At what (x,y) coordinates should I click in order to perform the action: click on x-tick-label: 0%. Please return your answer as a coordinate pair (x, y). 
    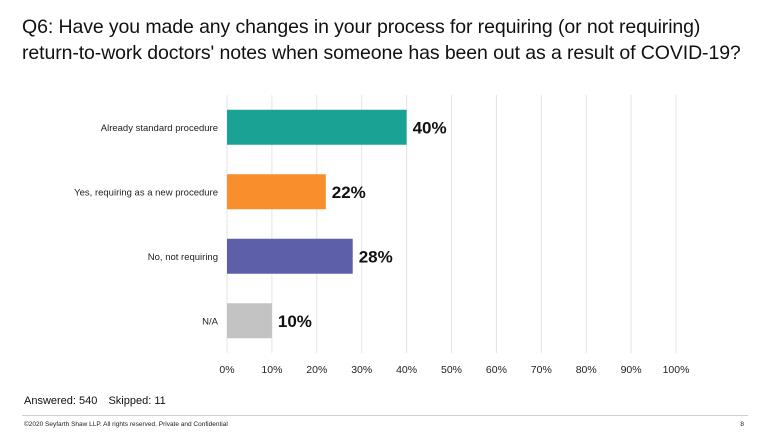
    Looking at the image, I should click on (226, 370).